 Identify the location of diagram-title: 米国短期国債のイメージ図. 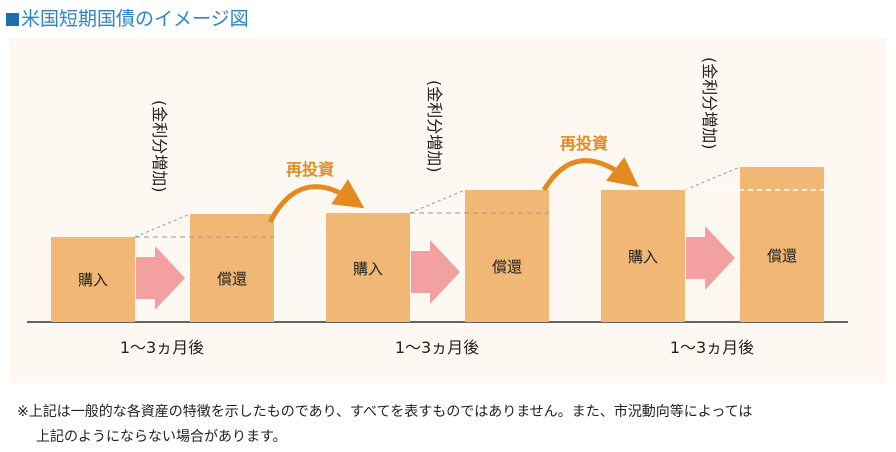
(127, 17).